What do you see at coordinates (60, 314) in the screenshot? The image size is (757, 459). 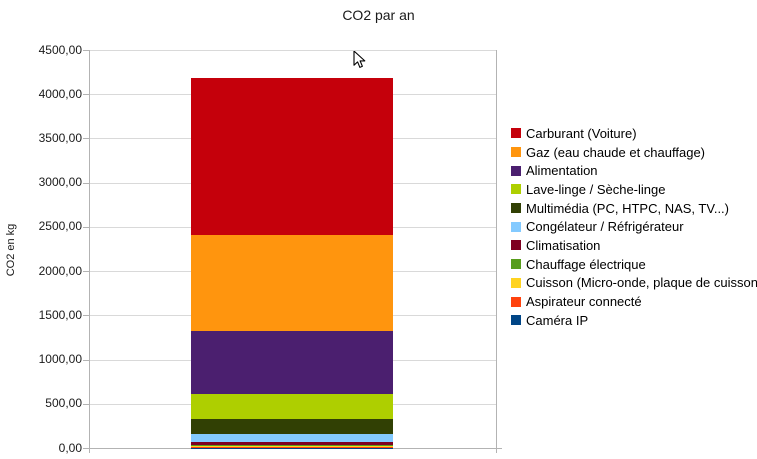 I see `y-tick-label: 1500,00` at bounding box center [60, 314].